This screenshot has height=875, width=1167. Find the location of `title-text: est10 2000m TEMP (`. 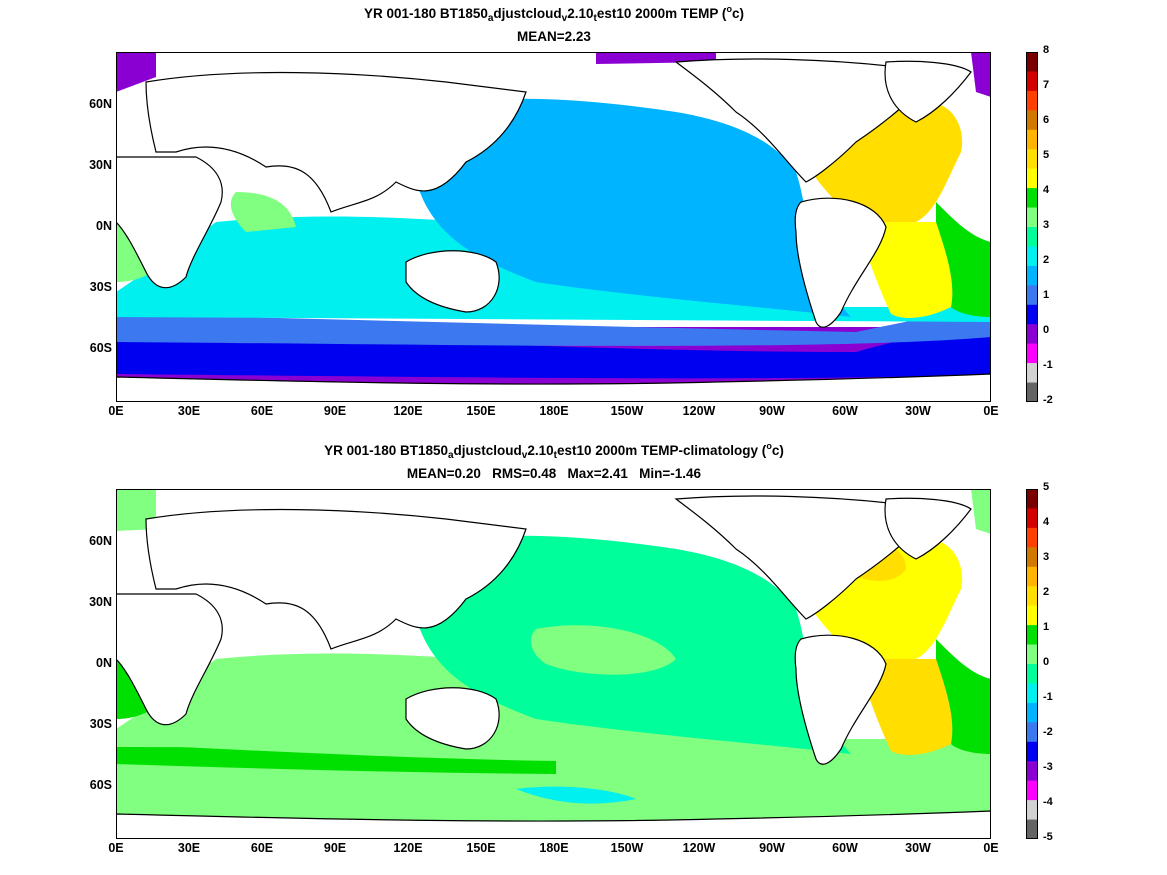

title-text: est10 2000m TEMP ( is located at coordinates (661, 13).